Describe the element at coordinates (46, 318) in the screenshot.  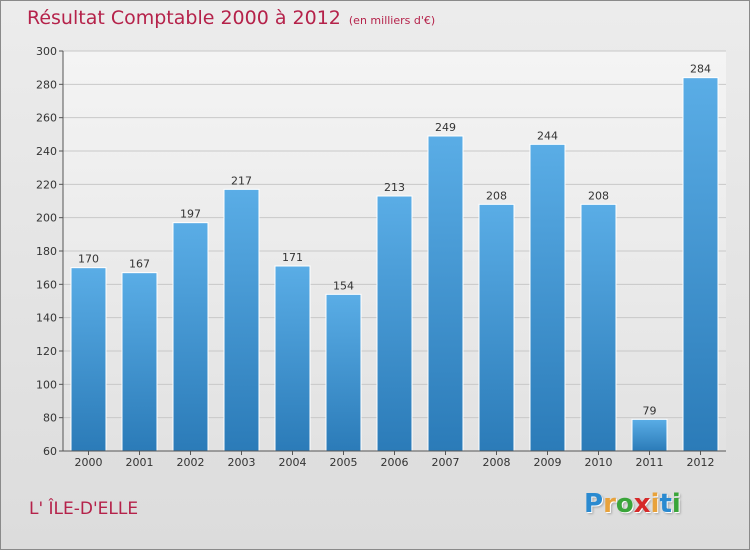
I see `y-tick-label: 140` at that location.